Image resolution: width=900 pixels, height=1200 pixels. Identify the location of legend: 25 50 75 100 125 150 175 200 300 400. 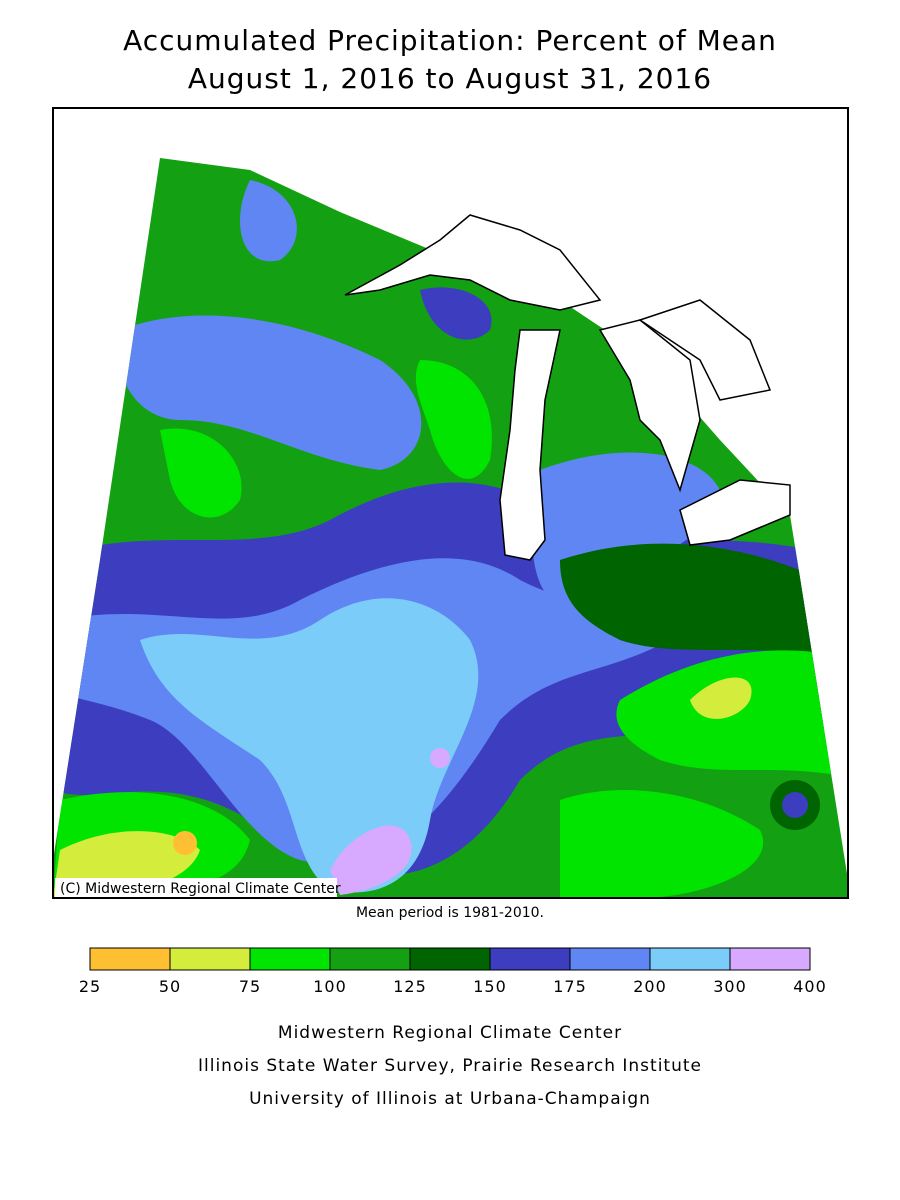
(453, 971).